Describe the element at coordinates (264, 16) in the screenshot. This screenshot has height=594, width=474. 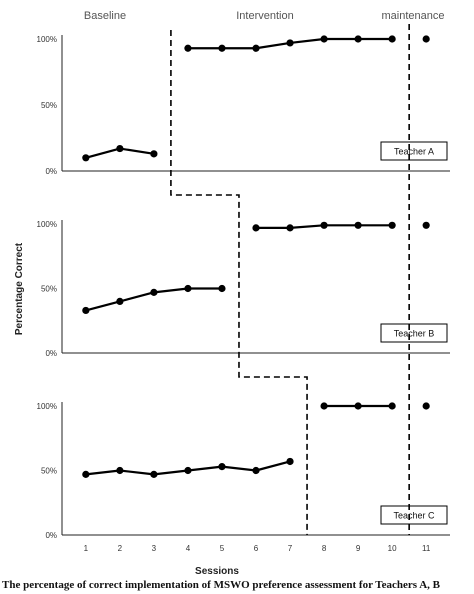
I see `phase-label-intervention: Intervention` at that location.